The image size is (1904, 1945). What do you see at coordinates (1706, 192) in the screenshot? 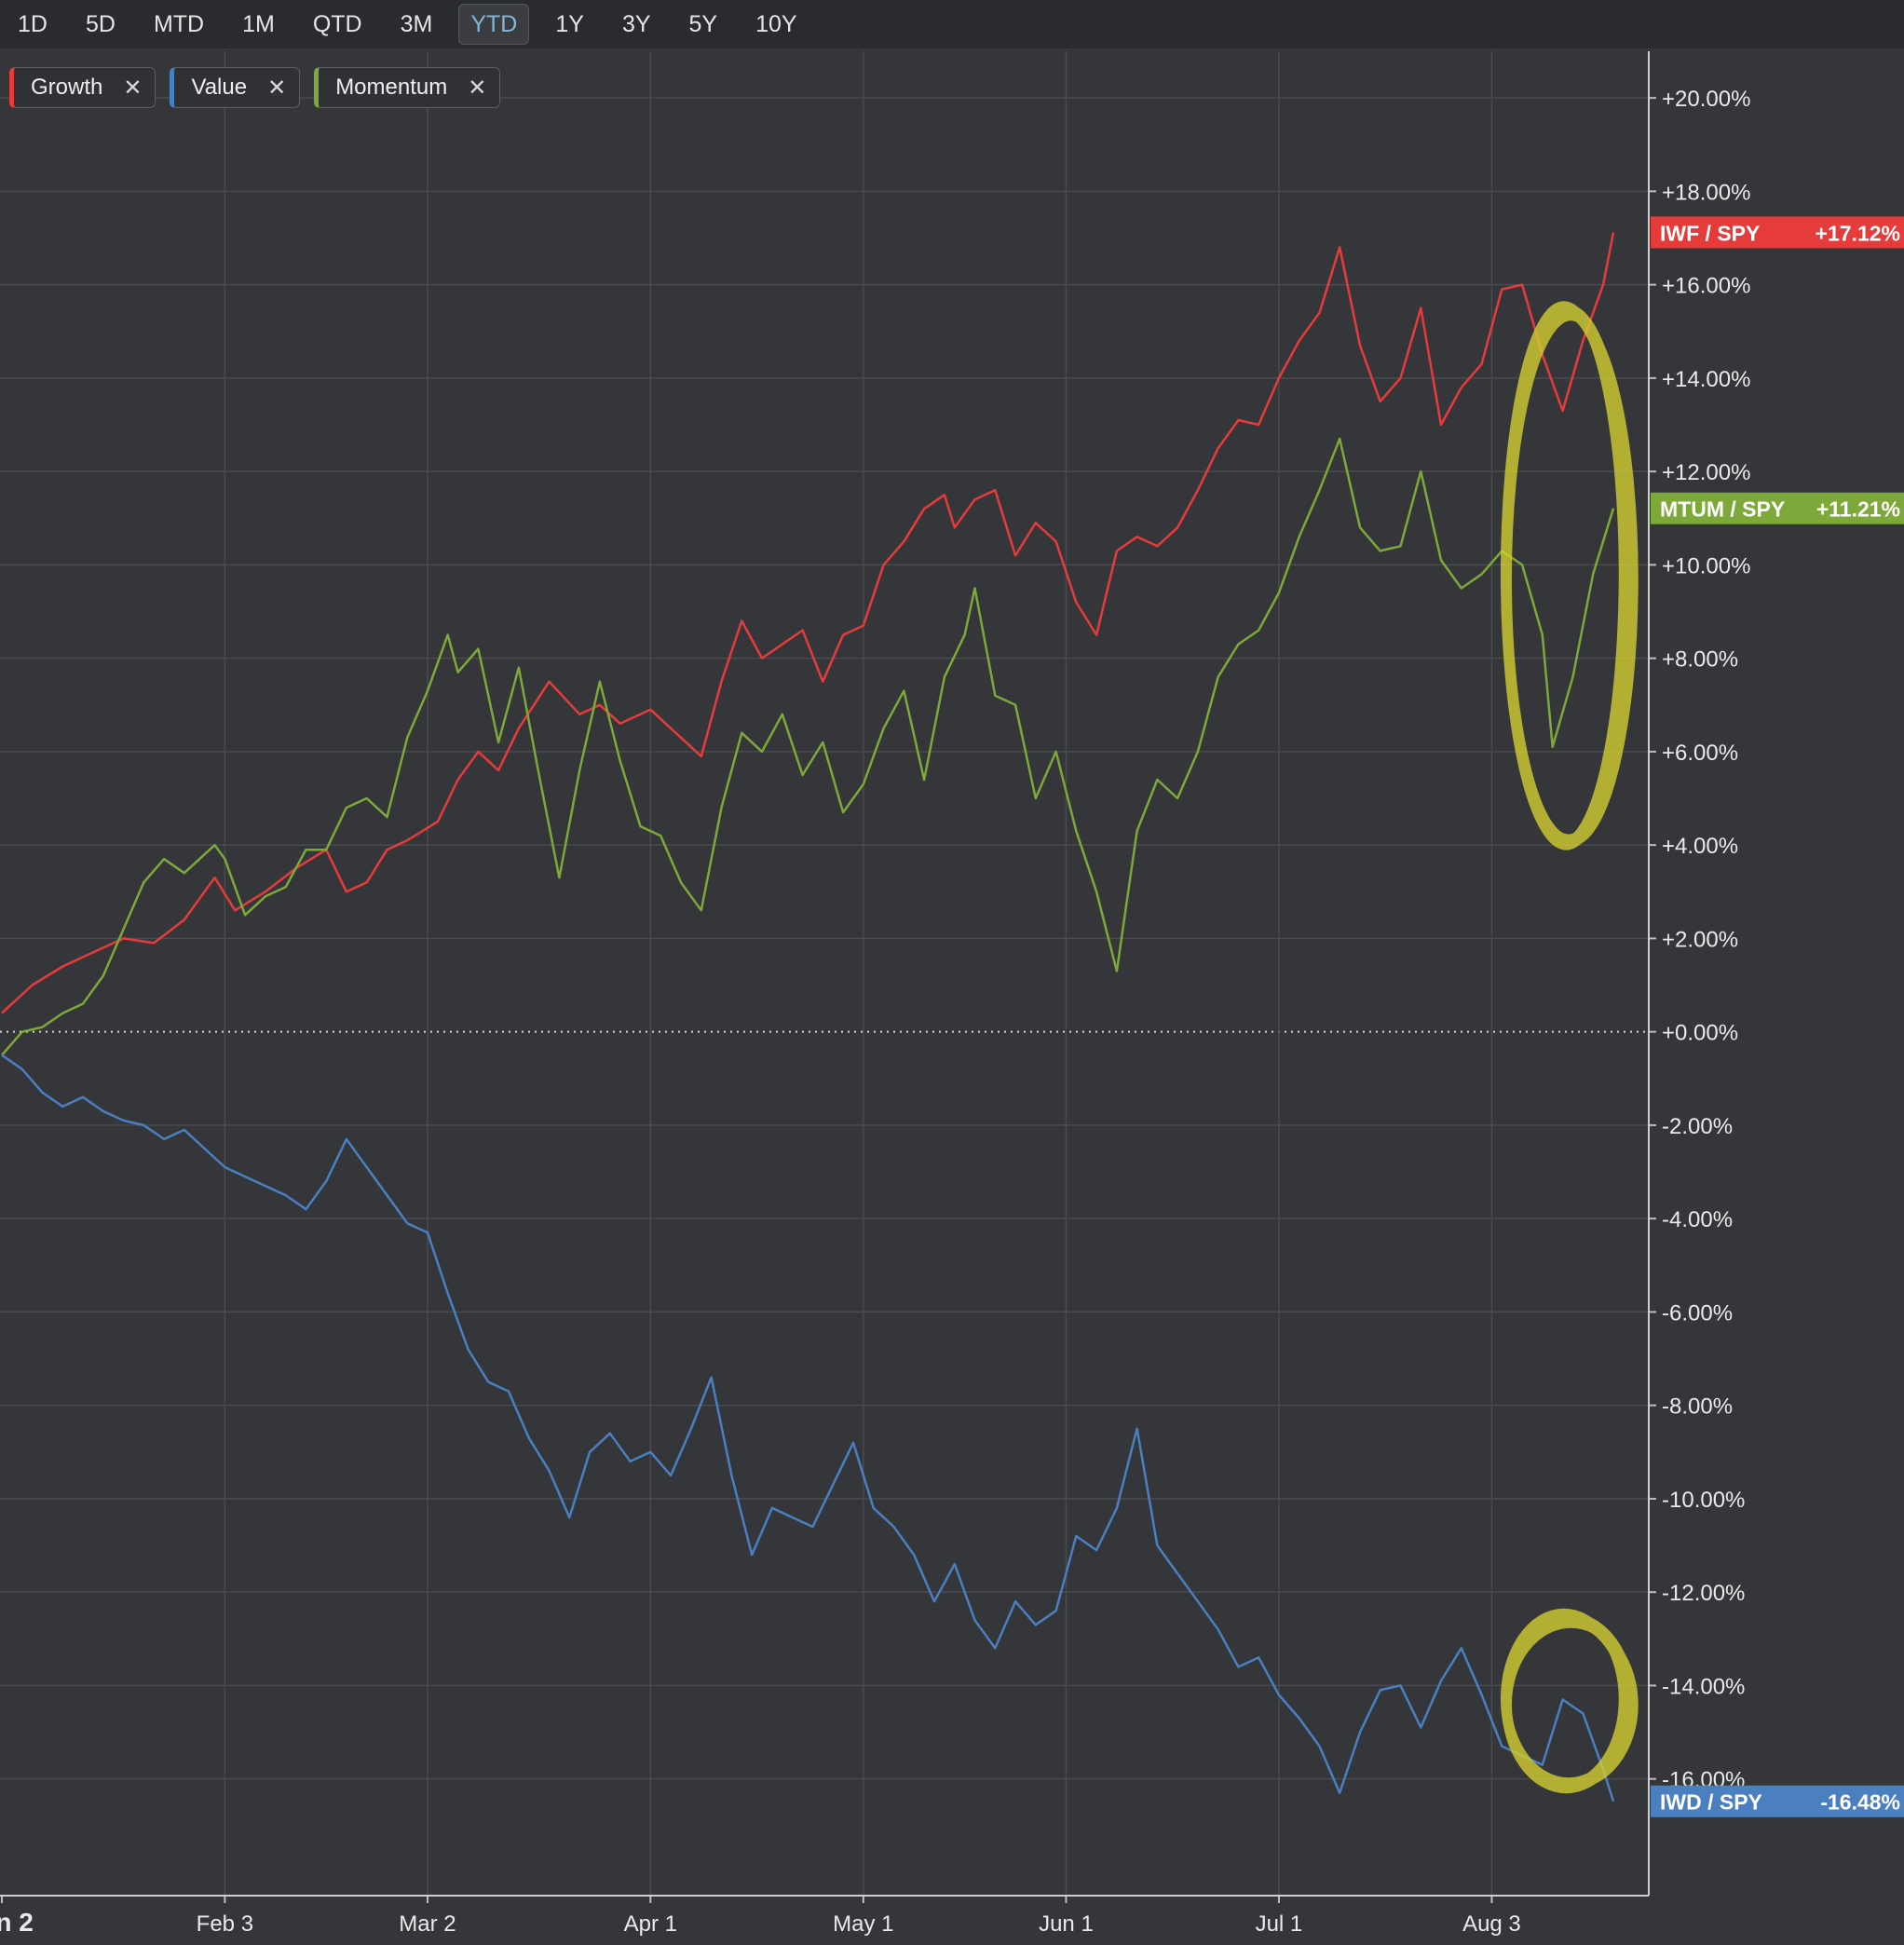
I see `y-tick-label: +18.00%` at bounding box center [1706, 192].